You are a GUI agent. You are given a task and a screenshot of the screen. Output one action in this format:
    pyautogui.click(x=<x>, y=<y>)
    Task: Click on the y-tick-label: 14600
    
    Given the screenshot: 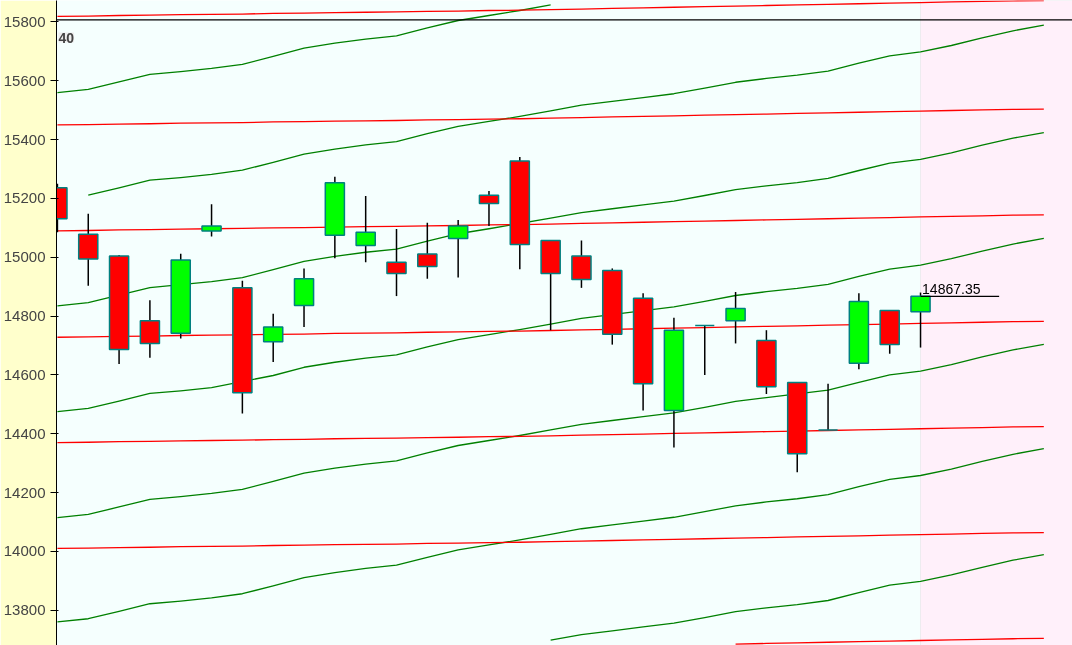 What is the action you would take?
    pyautogui.click(x=24, y=374)
    